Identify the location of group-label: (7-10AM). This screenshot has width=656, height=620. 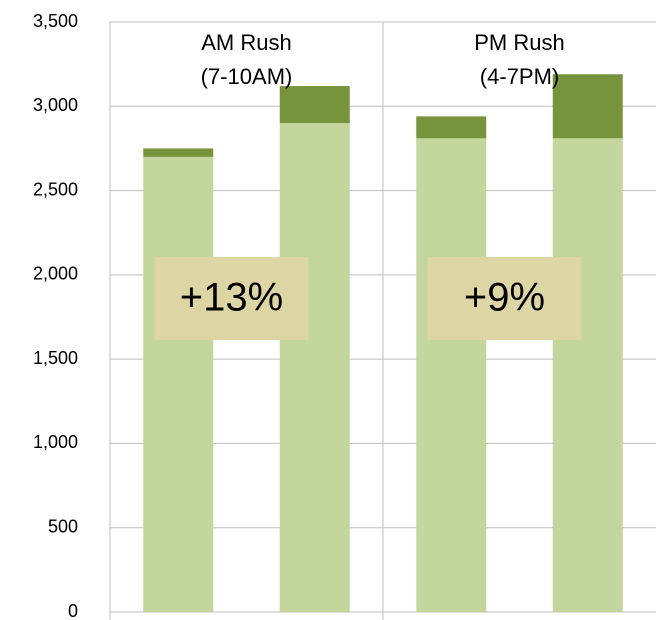
(247, 76).